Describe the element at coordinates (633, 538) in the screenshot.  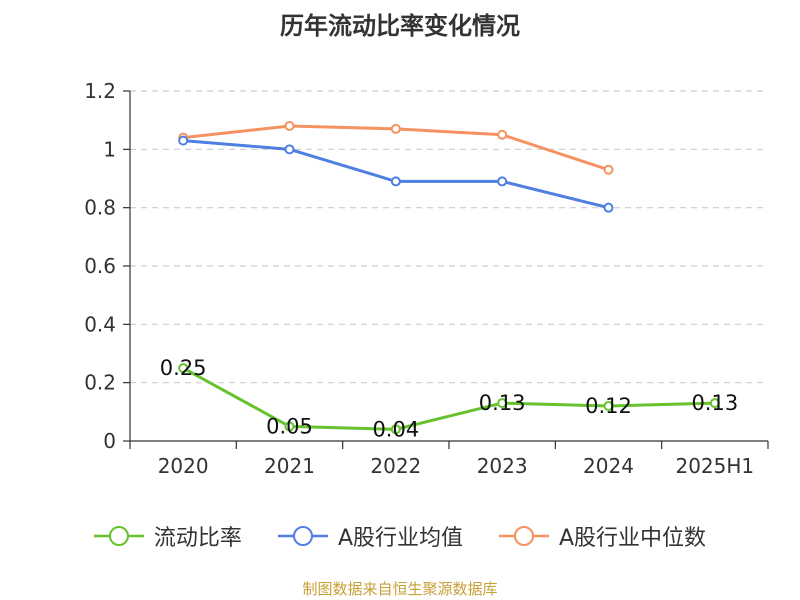
I see `legend-label-industry-median: A股行业中位数` at that location.